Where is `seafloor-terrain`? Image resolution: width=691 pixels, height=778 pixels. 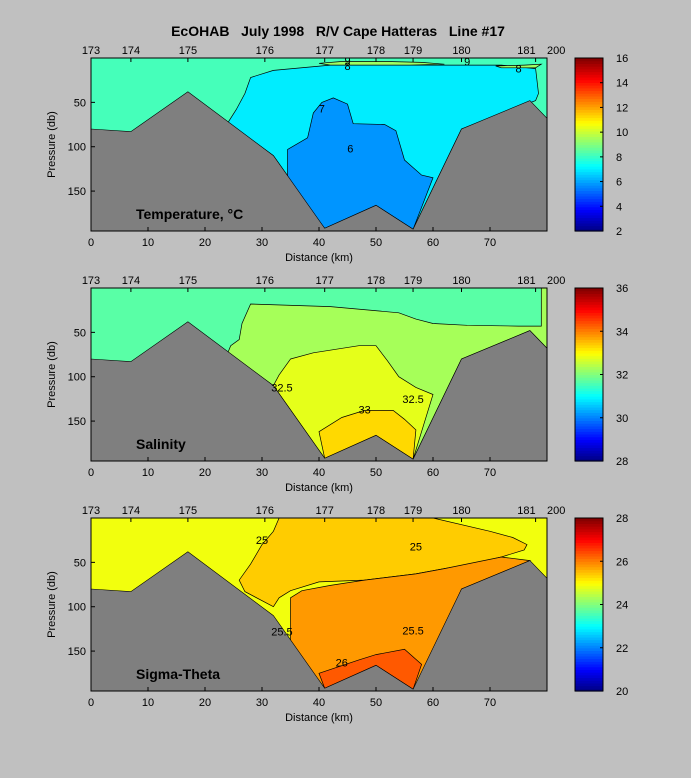
seafloor-terrain is located at coordinates (319, 621).